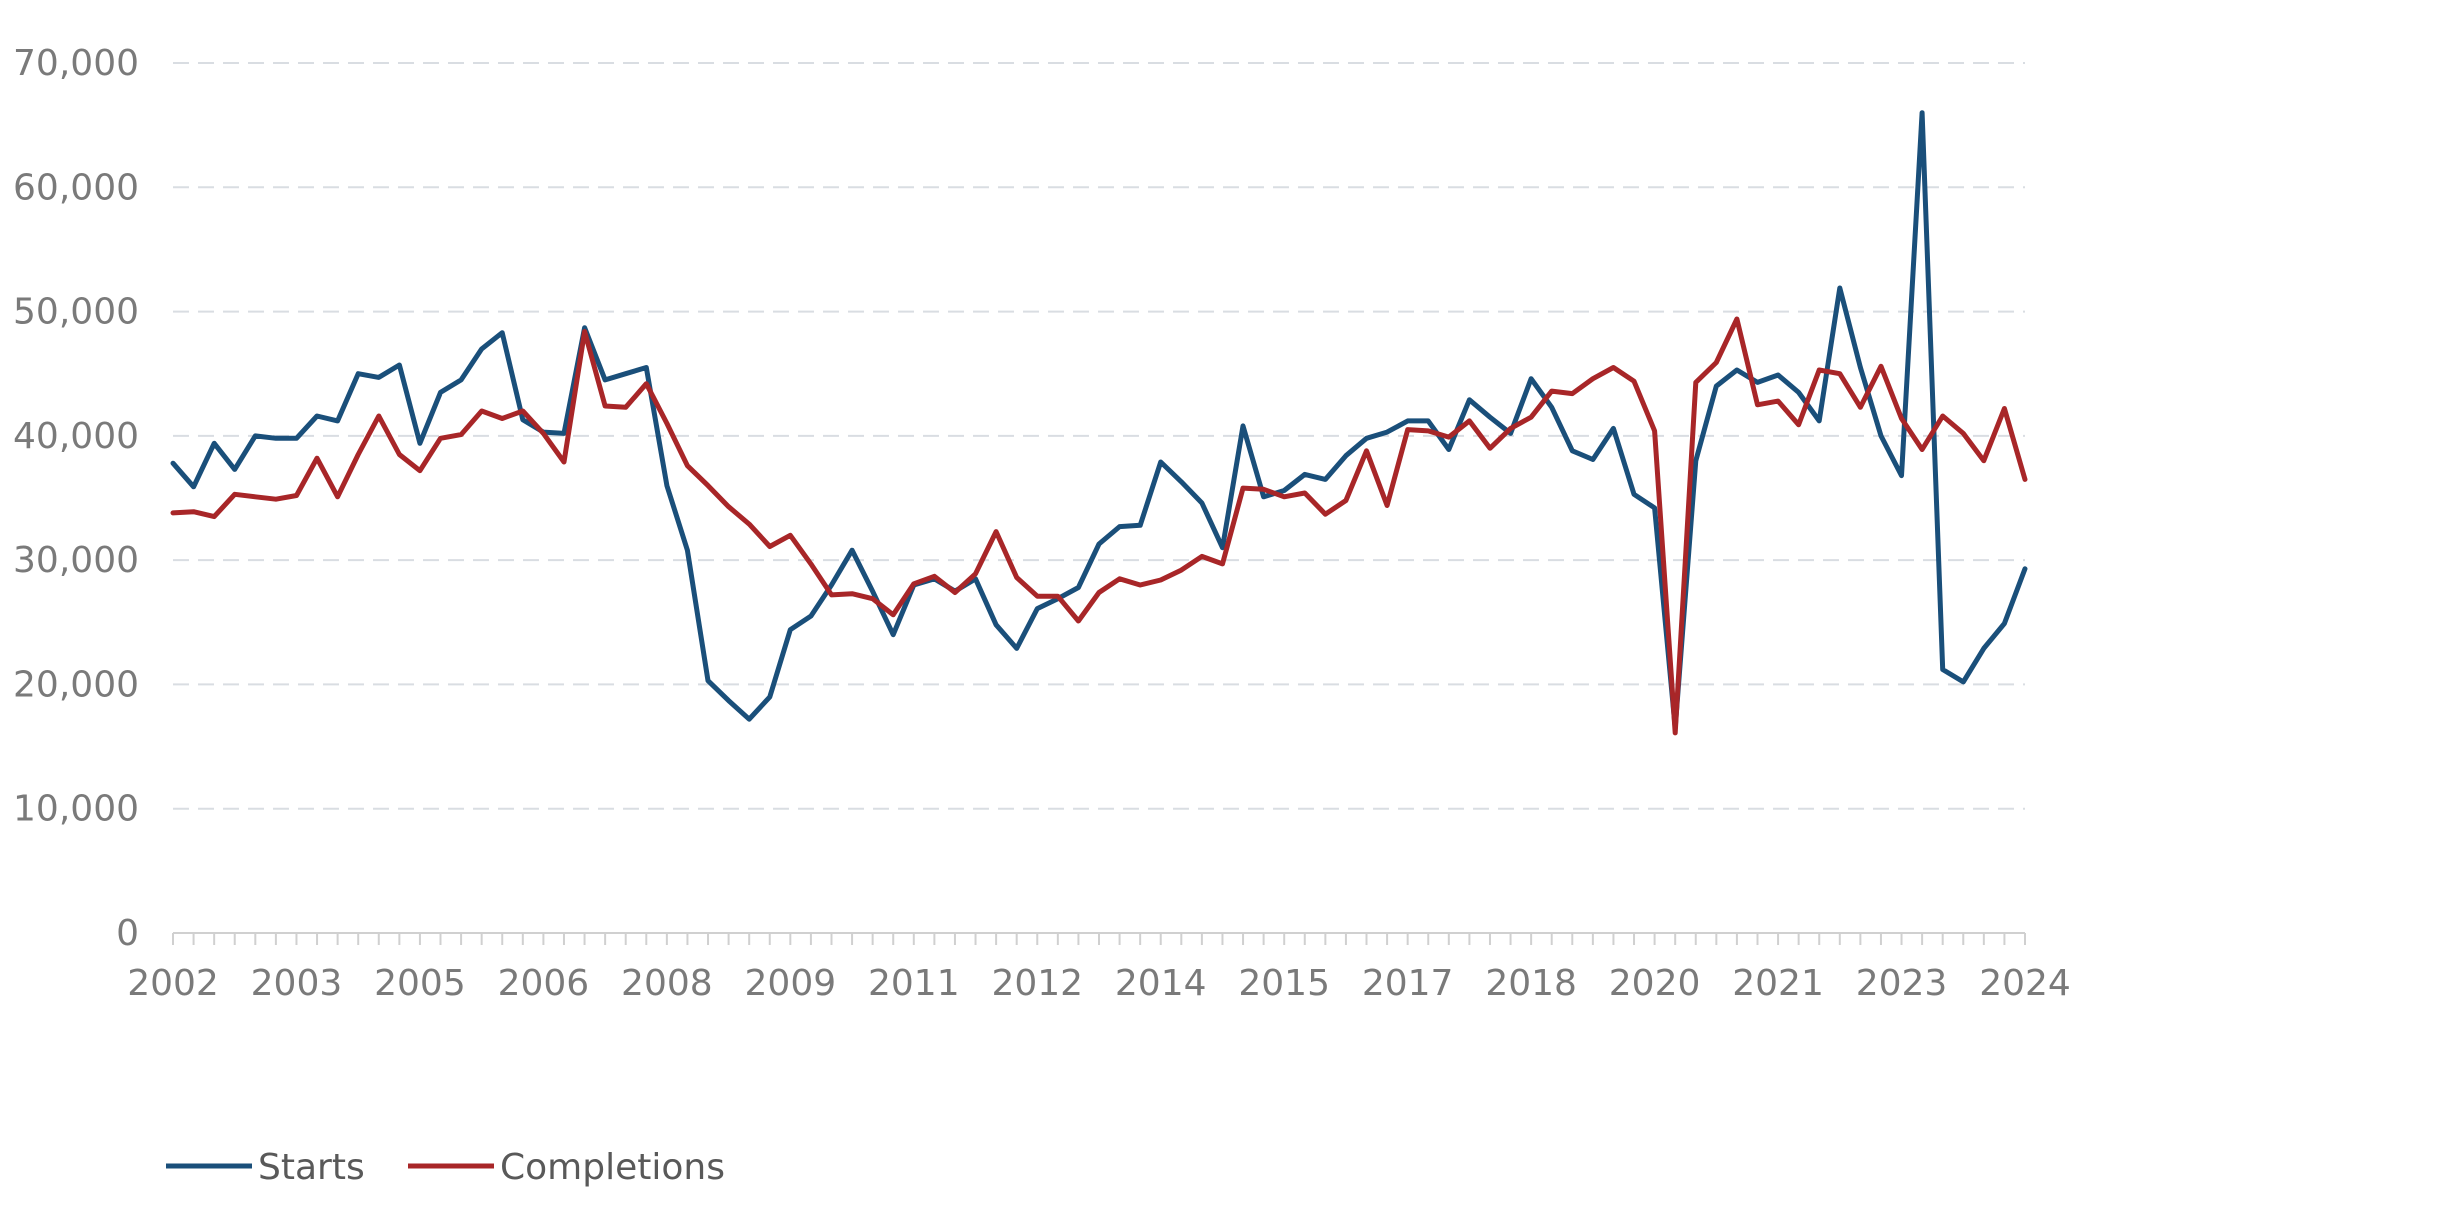 The image size is (2456, 1221). Describe the element at coordinates (2025, 983) in the screenshot. I see `x-tick-label: 2024` at that location.